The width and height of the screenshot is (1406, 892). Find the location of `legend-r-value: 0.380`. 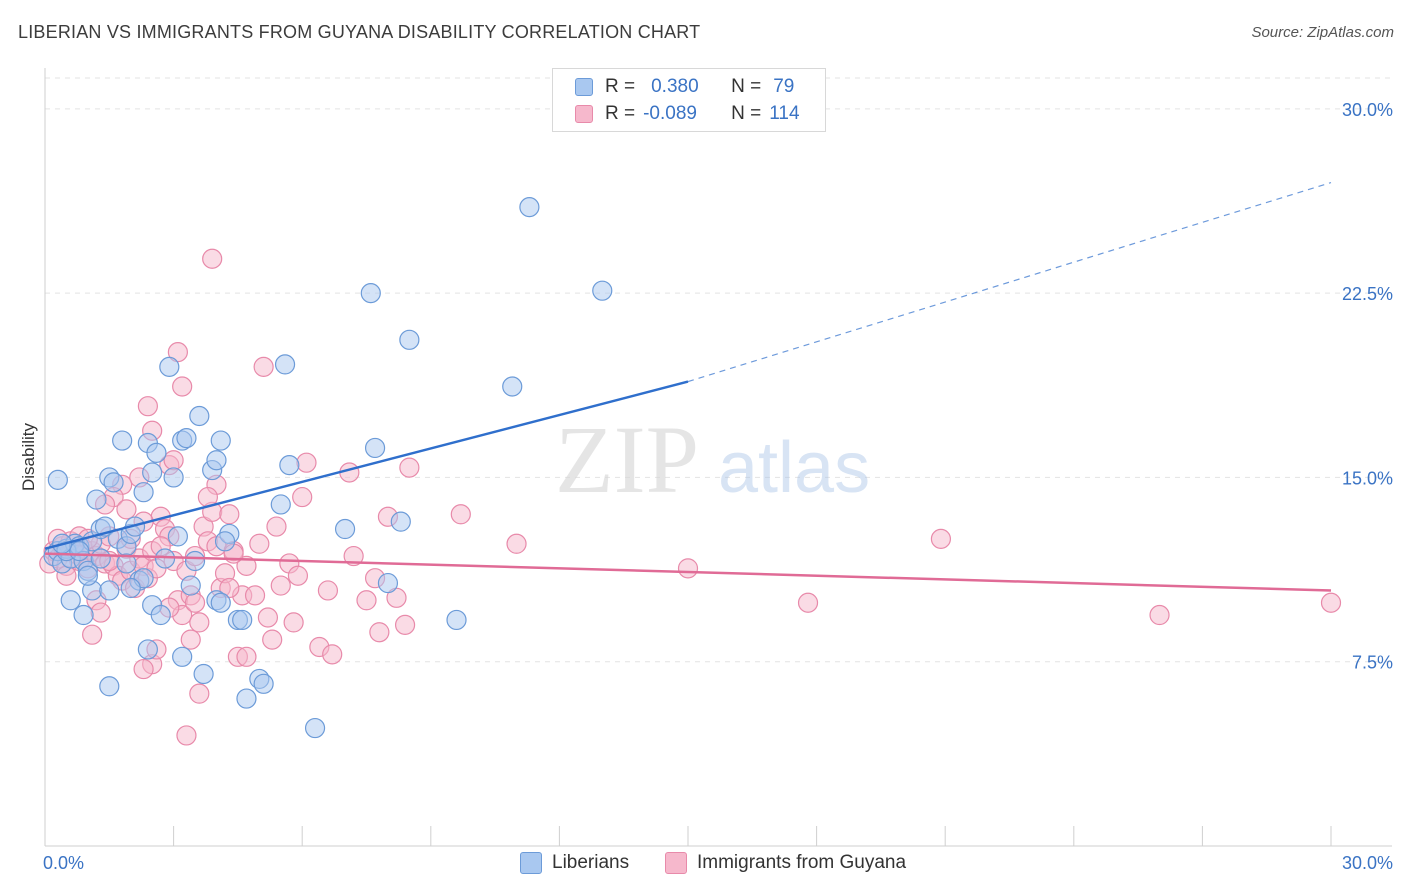

legend-r-value: 0.380 is located at coordinates (675, 86).